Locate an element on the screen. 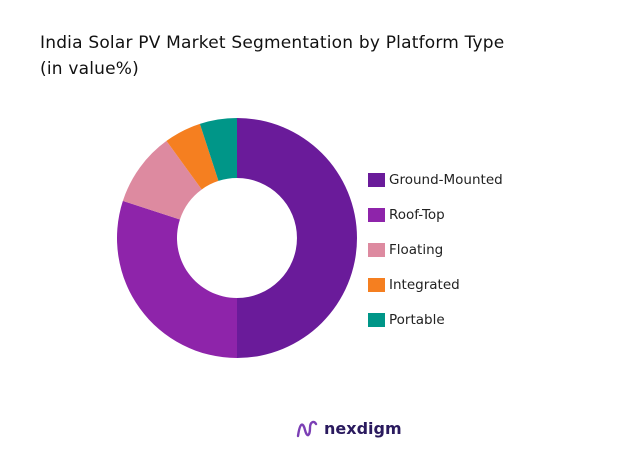  slice-integrated is located at coordinates (192, 156).